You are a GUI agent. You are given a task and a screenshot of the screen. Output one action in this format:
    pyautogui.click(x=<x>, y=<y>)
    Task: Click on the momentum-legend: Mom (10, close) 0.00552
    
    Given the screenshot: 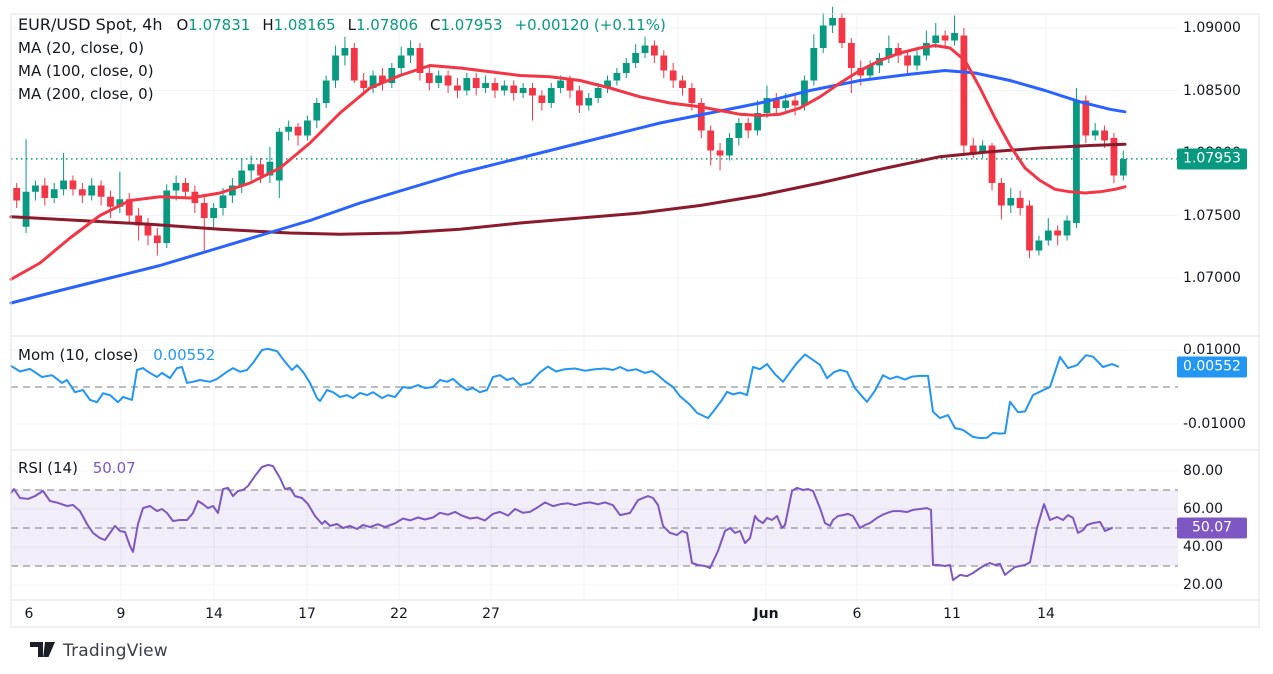 What is the action you would take?
    pyautogui.click(x=116, y=355)
    